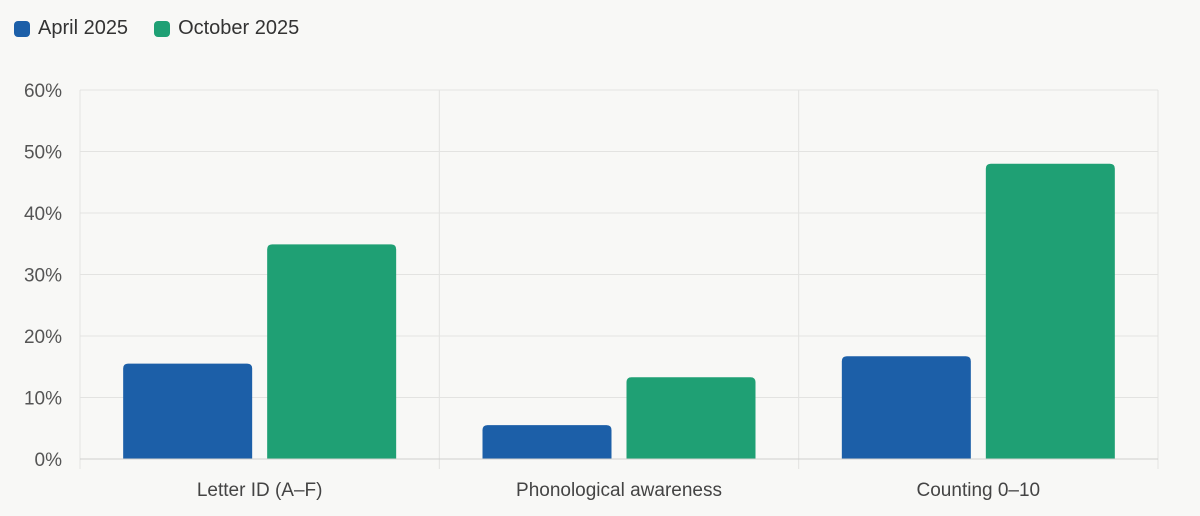 Image resolution: width=1200 pixels, height=516 pixels. What do you see at coordinates (162, 28) in the screenshot?
I see `legend-swatch-october-2025` at bounding box center [162, 28].